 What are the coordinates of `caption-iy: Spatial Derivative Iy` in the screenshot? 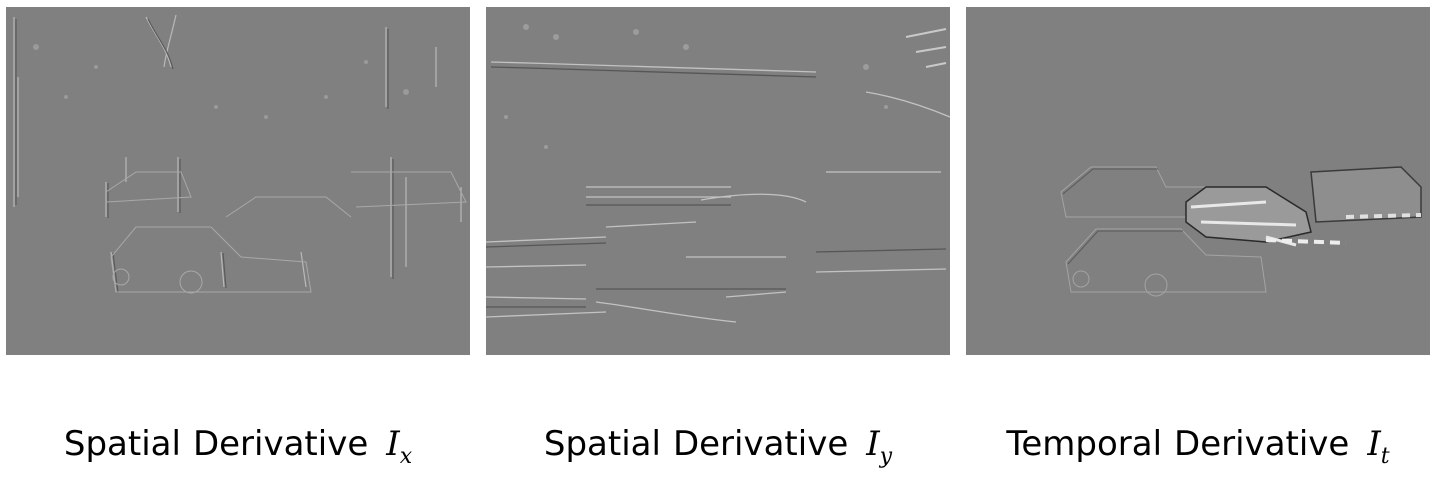 It's located at (718, 449).